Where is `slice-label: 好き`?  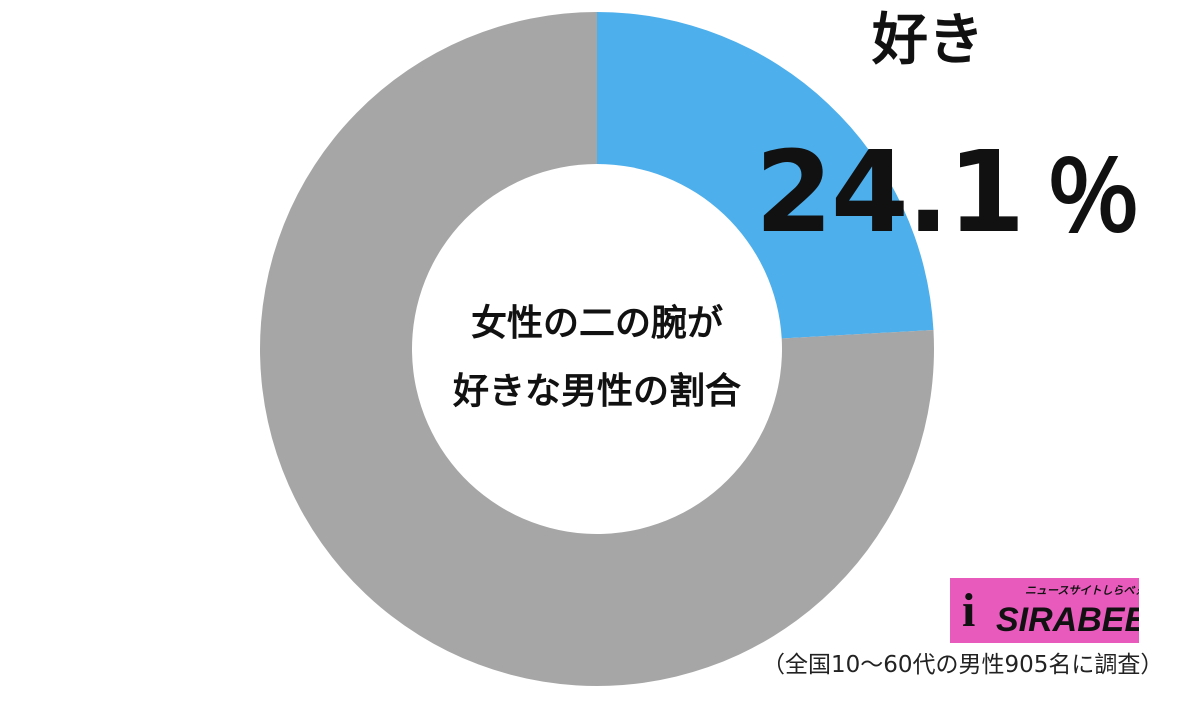
slice-label: 好き is located at coordinates (928, 40).